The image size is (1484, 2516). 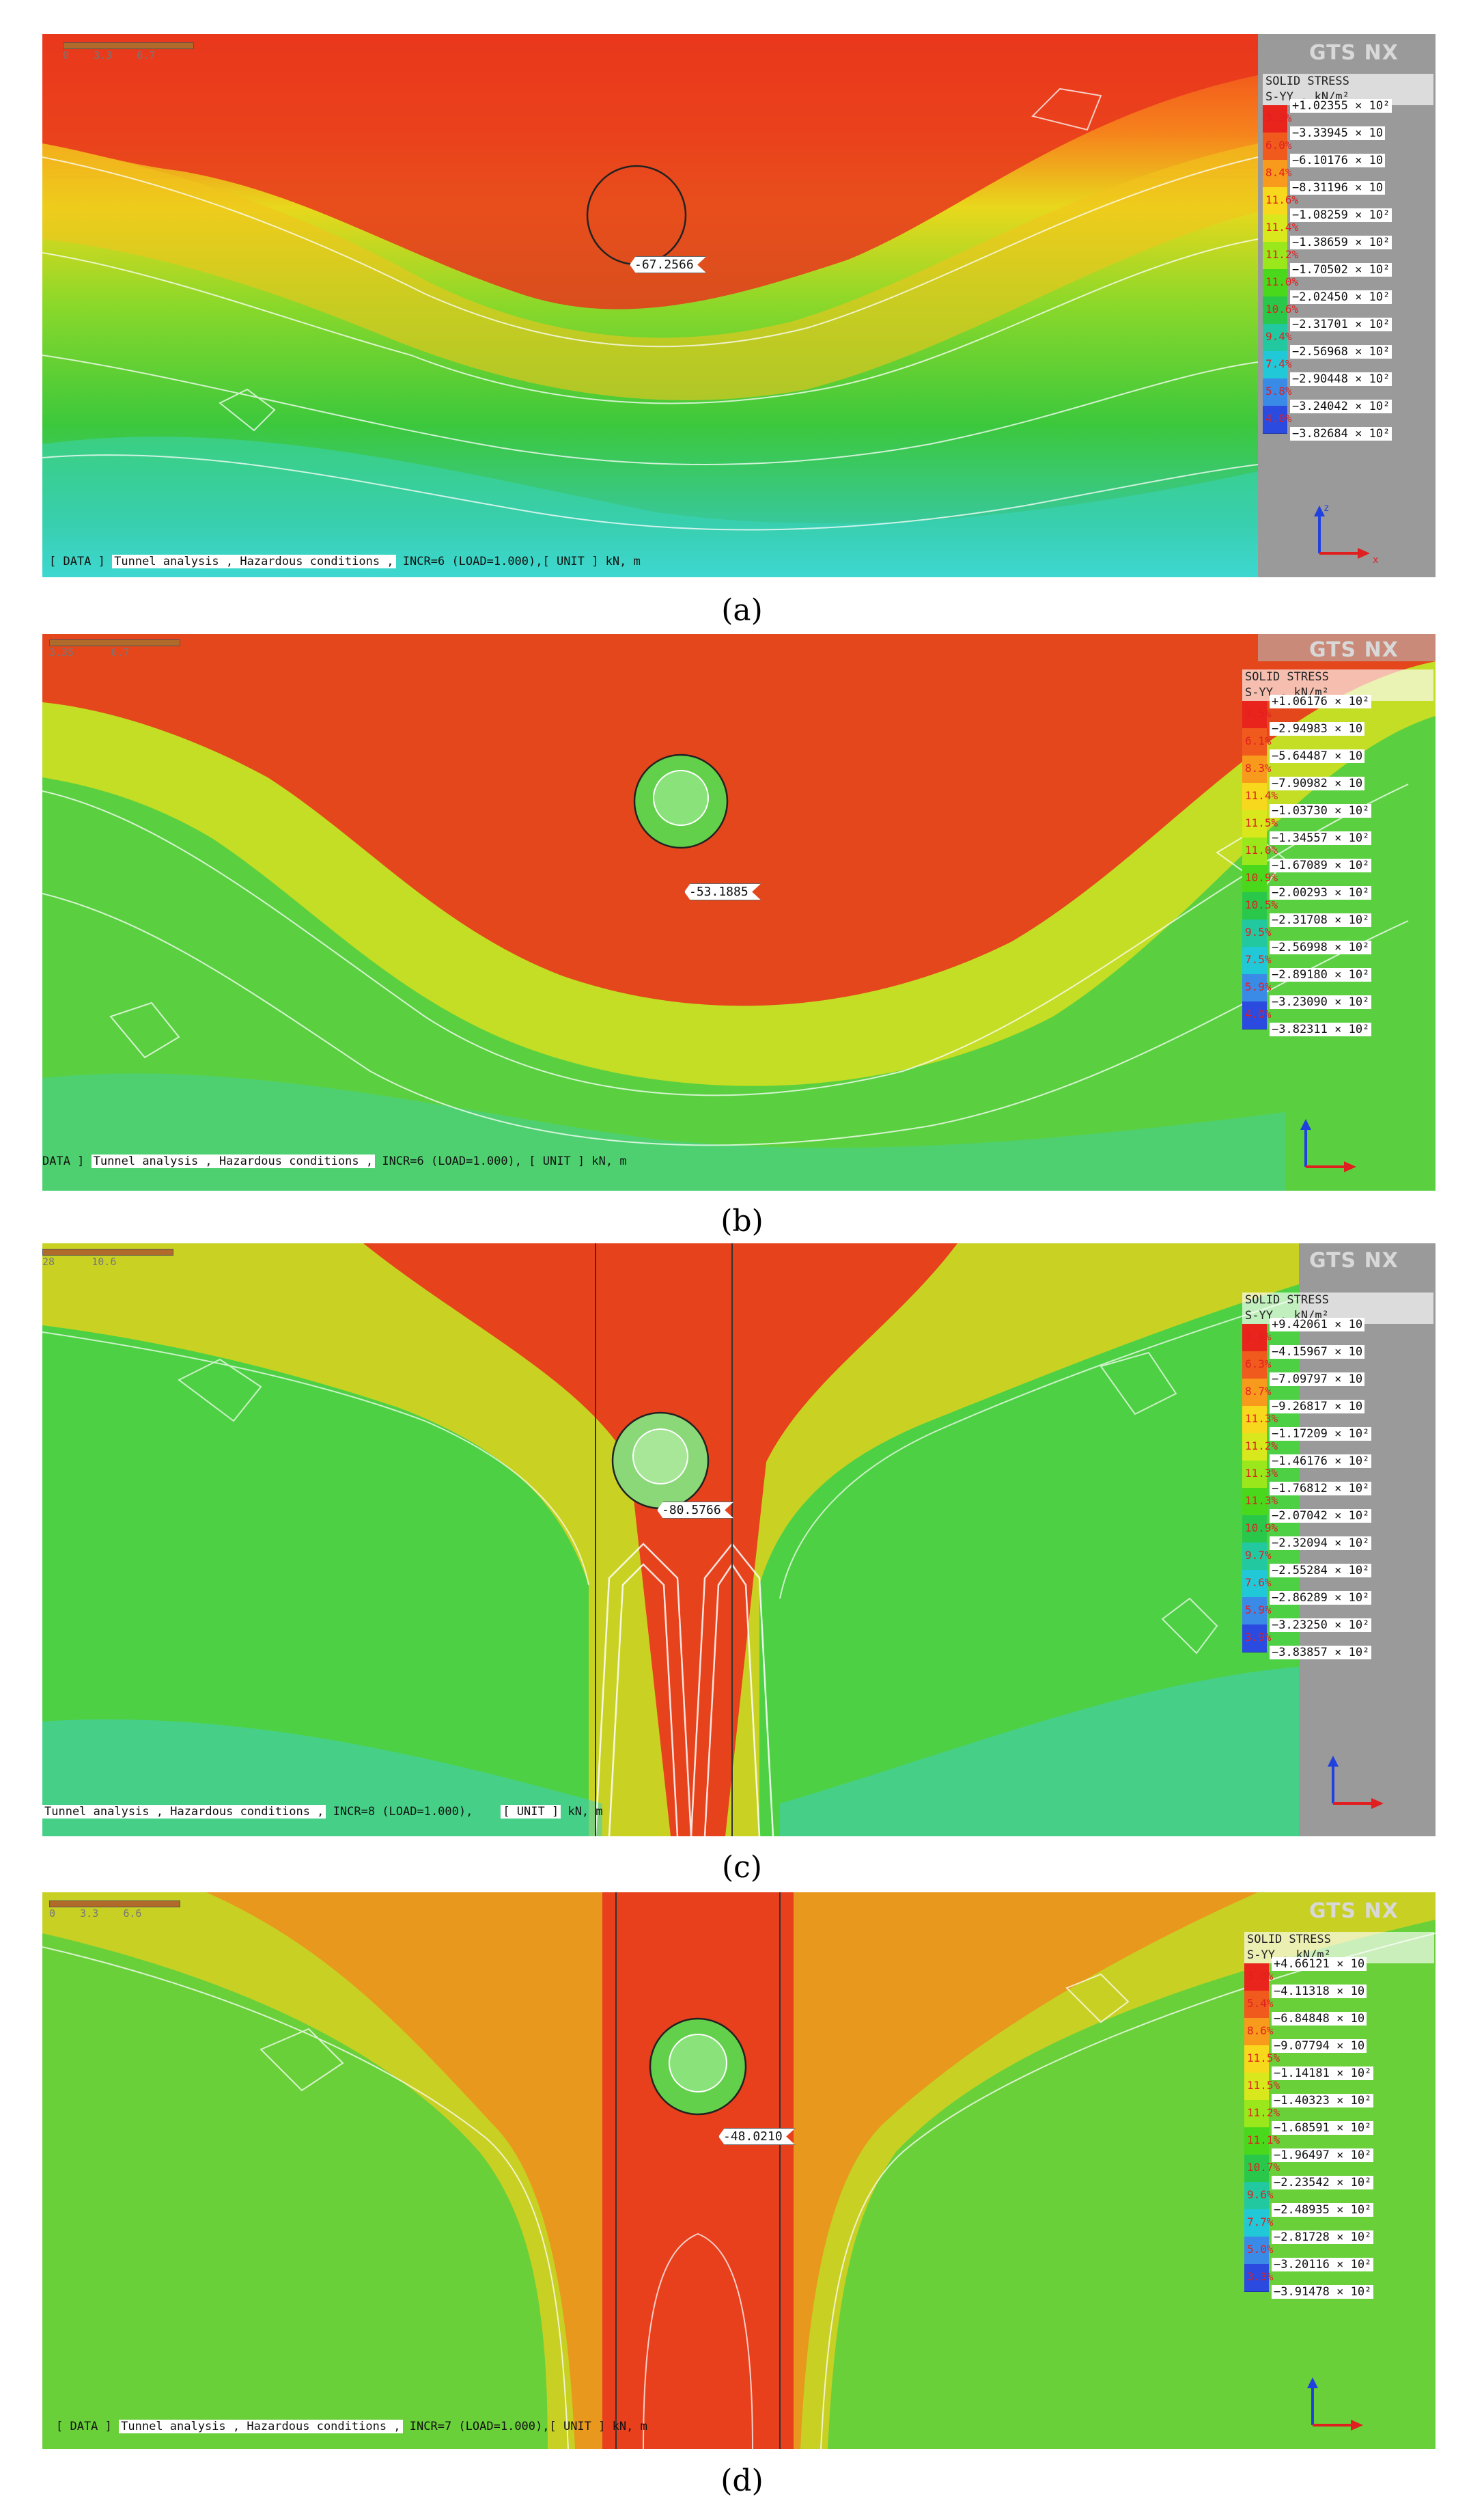 I want to click on brand-logo-b: GTS NX, so click(x=1354, y=650).